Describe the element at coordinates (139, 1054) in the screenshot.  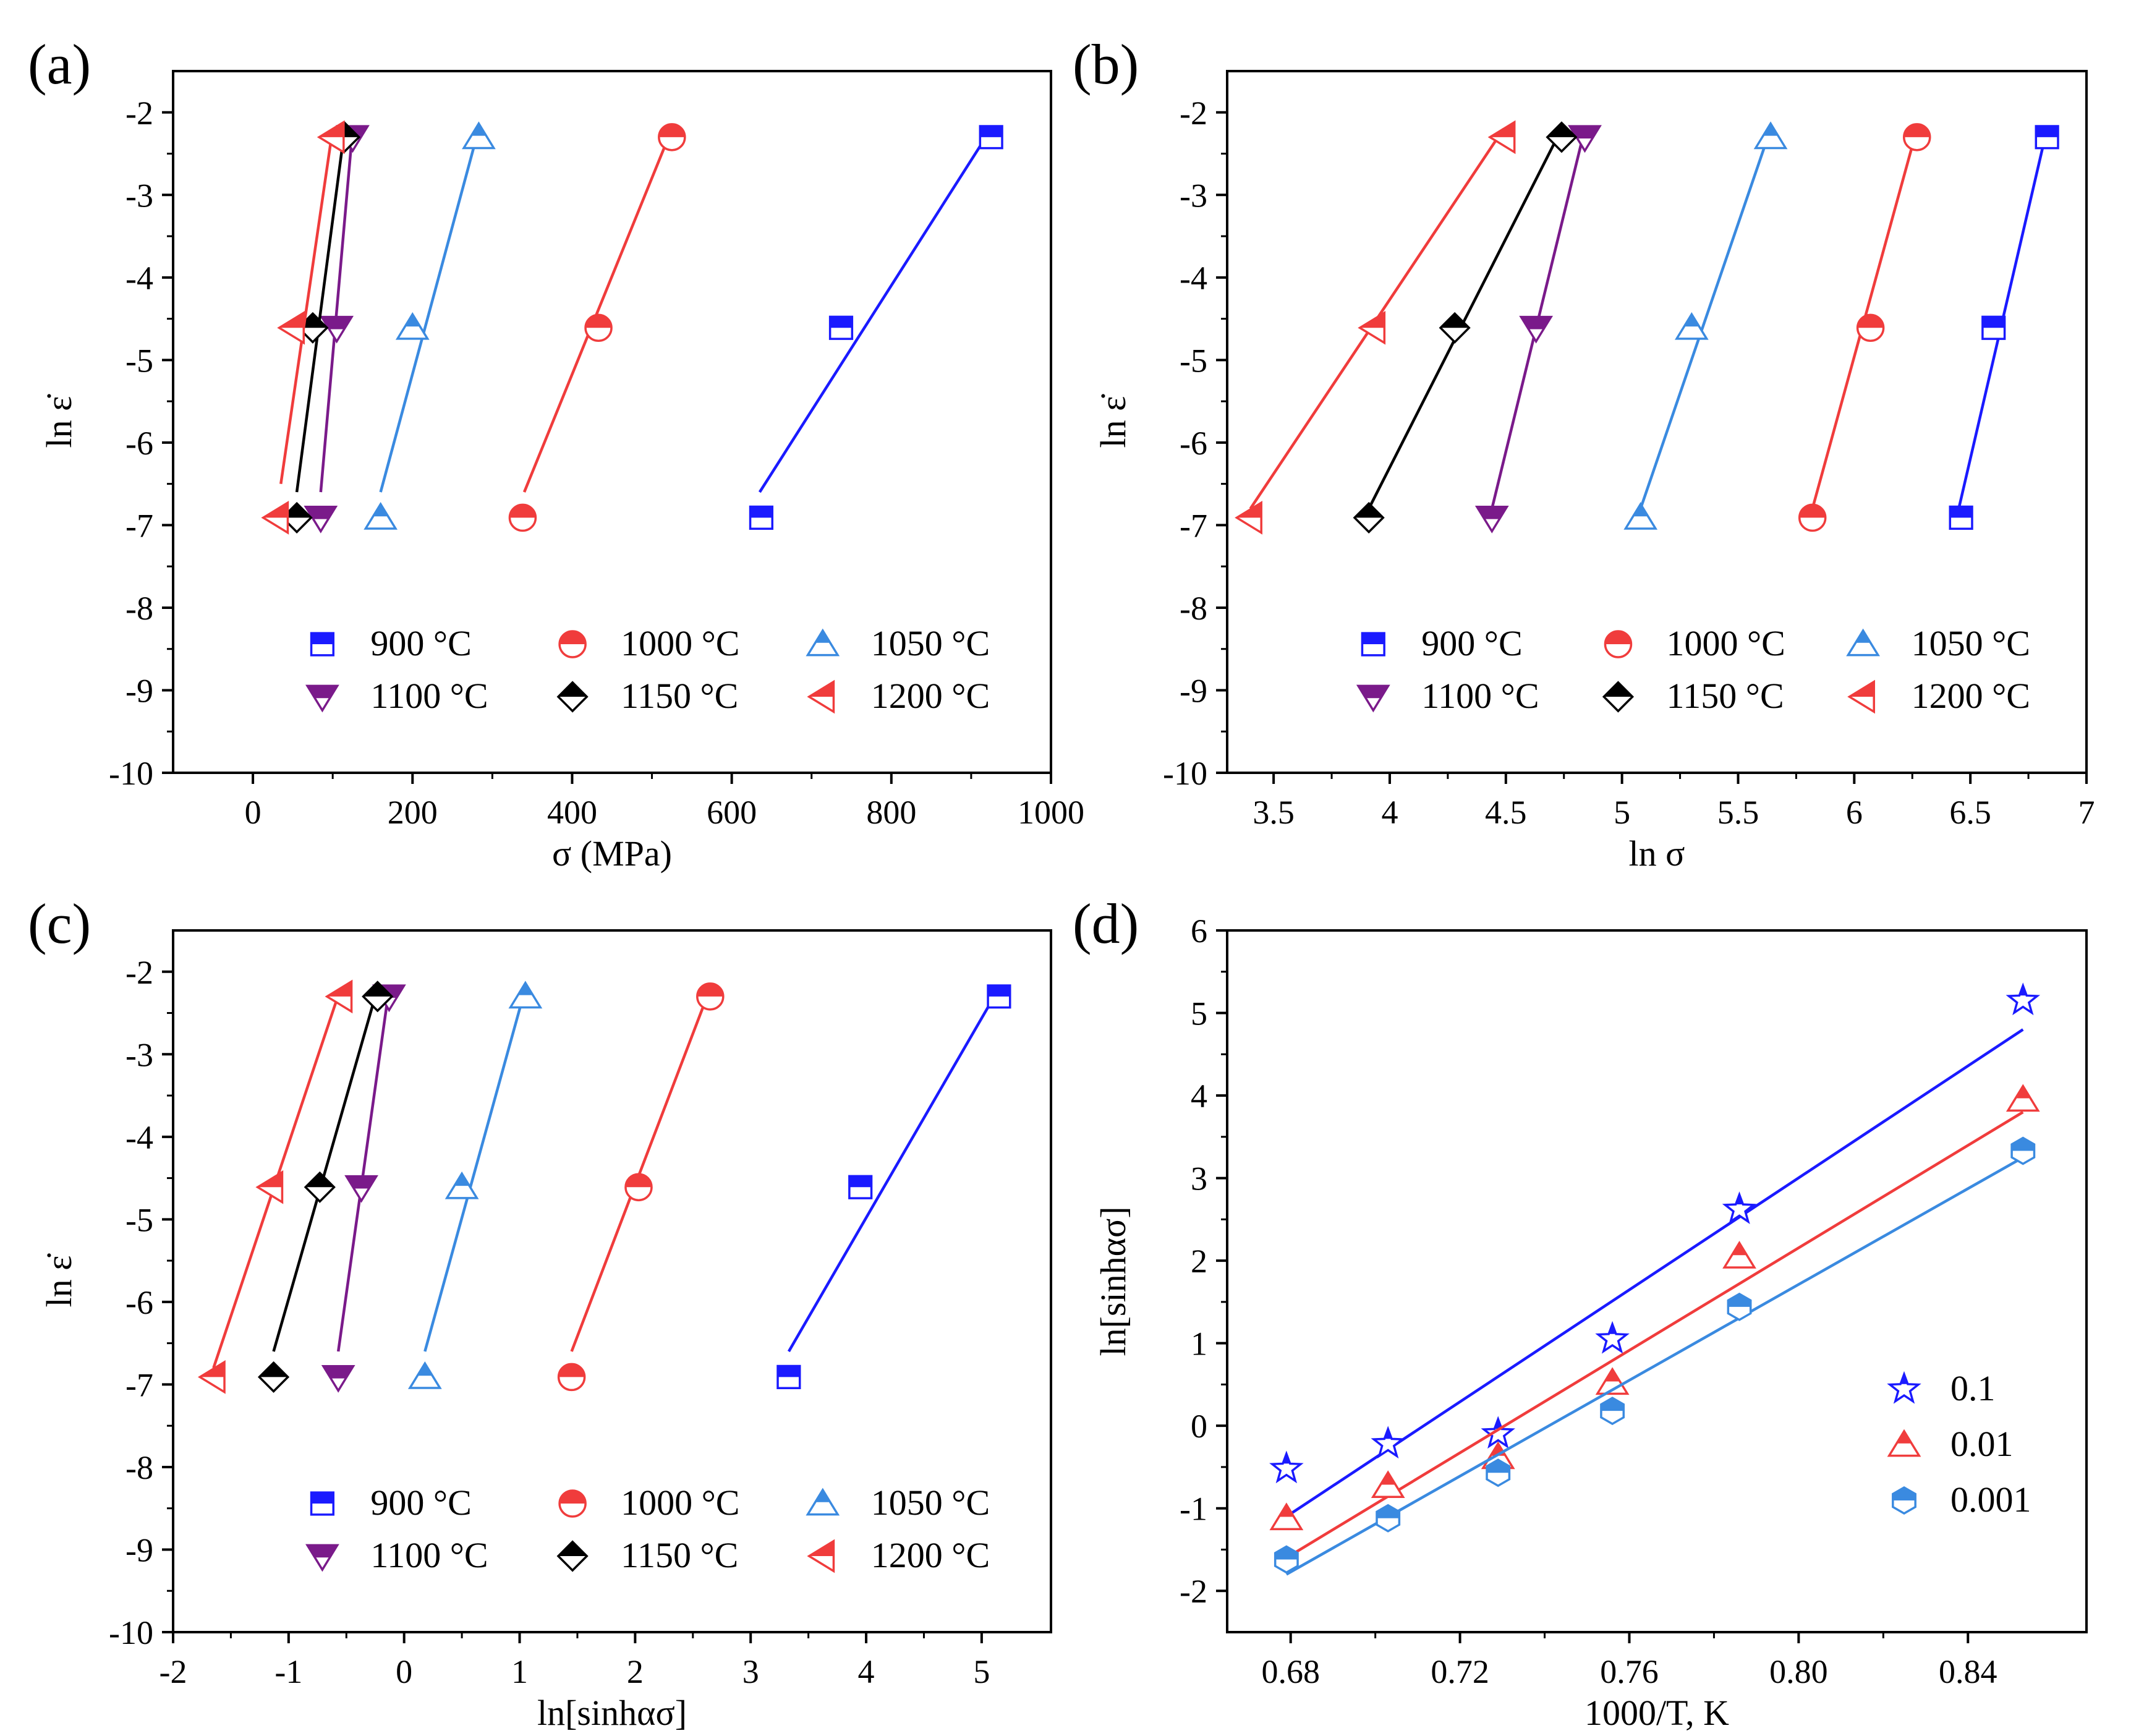
I see `y-tick-label: -3` at that location.